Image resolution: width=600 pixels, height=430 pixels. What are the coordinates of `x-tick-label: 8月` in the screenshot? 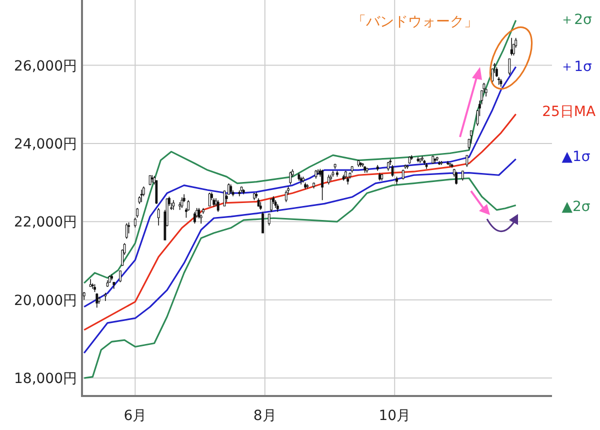 It's located at (264, 416).